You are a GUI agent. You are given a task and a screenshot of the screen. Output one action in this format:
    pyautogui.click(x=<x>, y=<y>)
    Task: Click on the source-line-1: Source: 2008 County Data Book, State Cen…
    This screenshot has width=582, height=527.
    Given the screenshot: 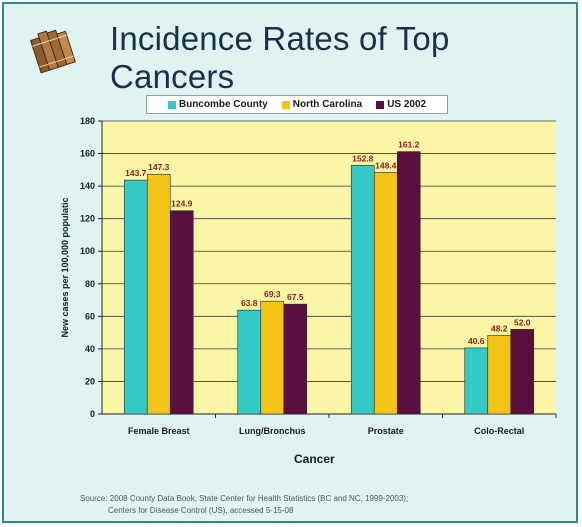 What is the action you would take?
    pyautogui.click(x=244, y=498)
    